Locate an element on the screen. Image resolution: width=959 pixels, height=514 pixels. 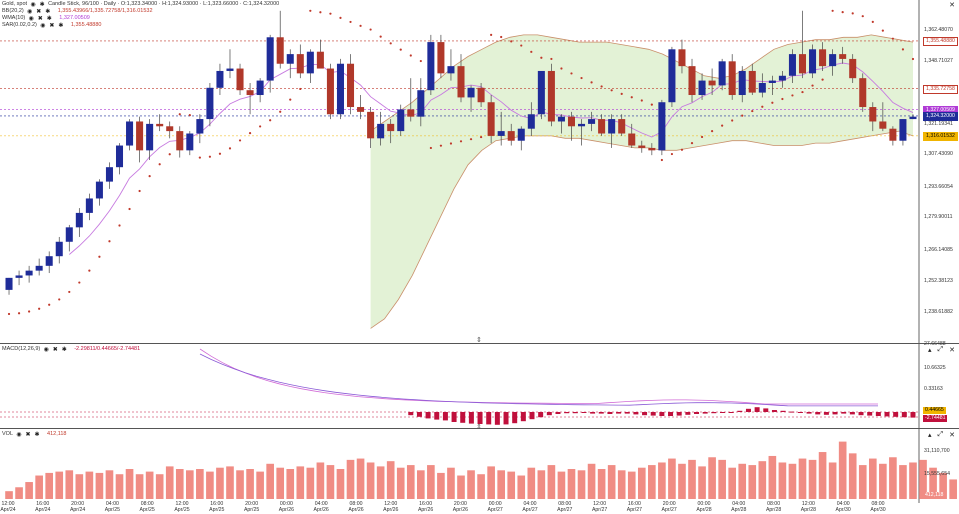
legend-wma-row: WMA(10) ◉ ✖ ✱ 1,327.00509 is located at coordinates (140, 18).